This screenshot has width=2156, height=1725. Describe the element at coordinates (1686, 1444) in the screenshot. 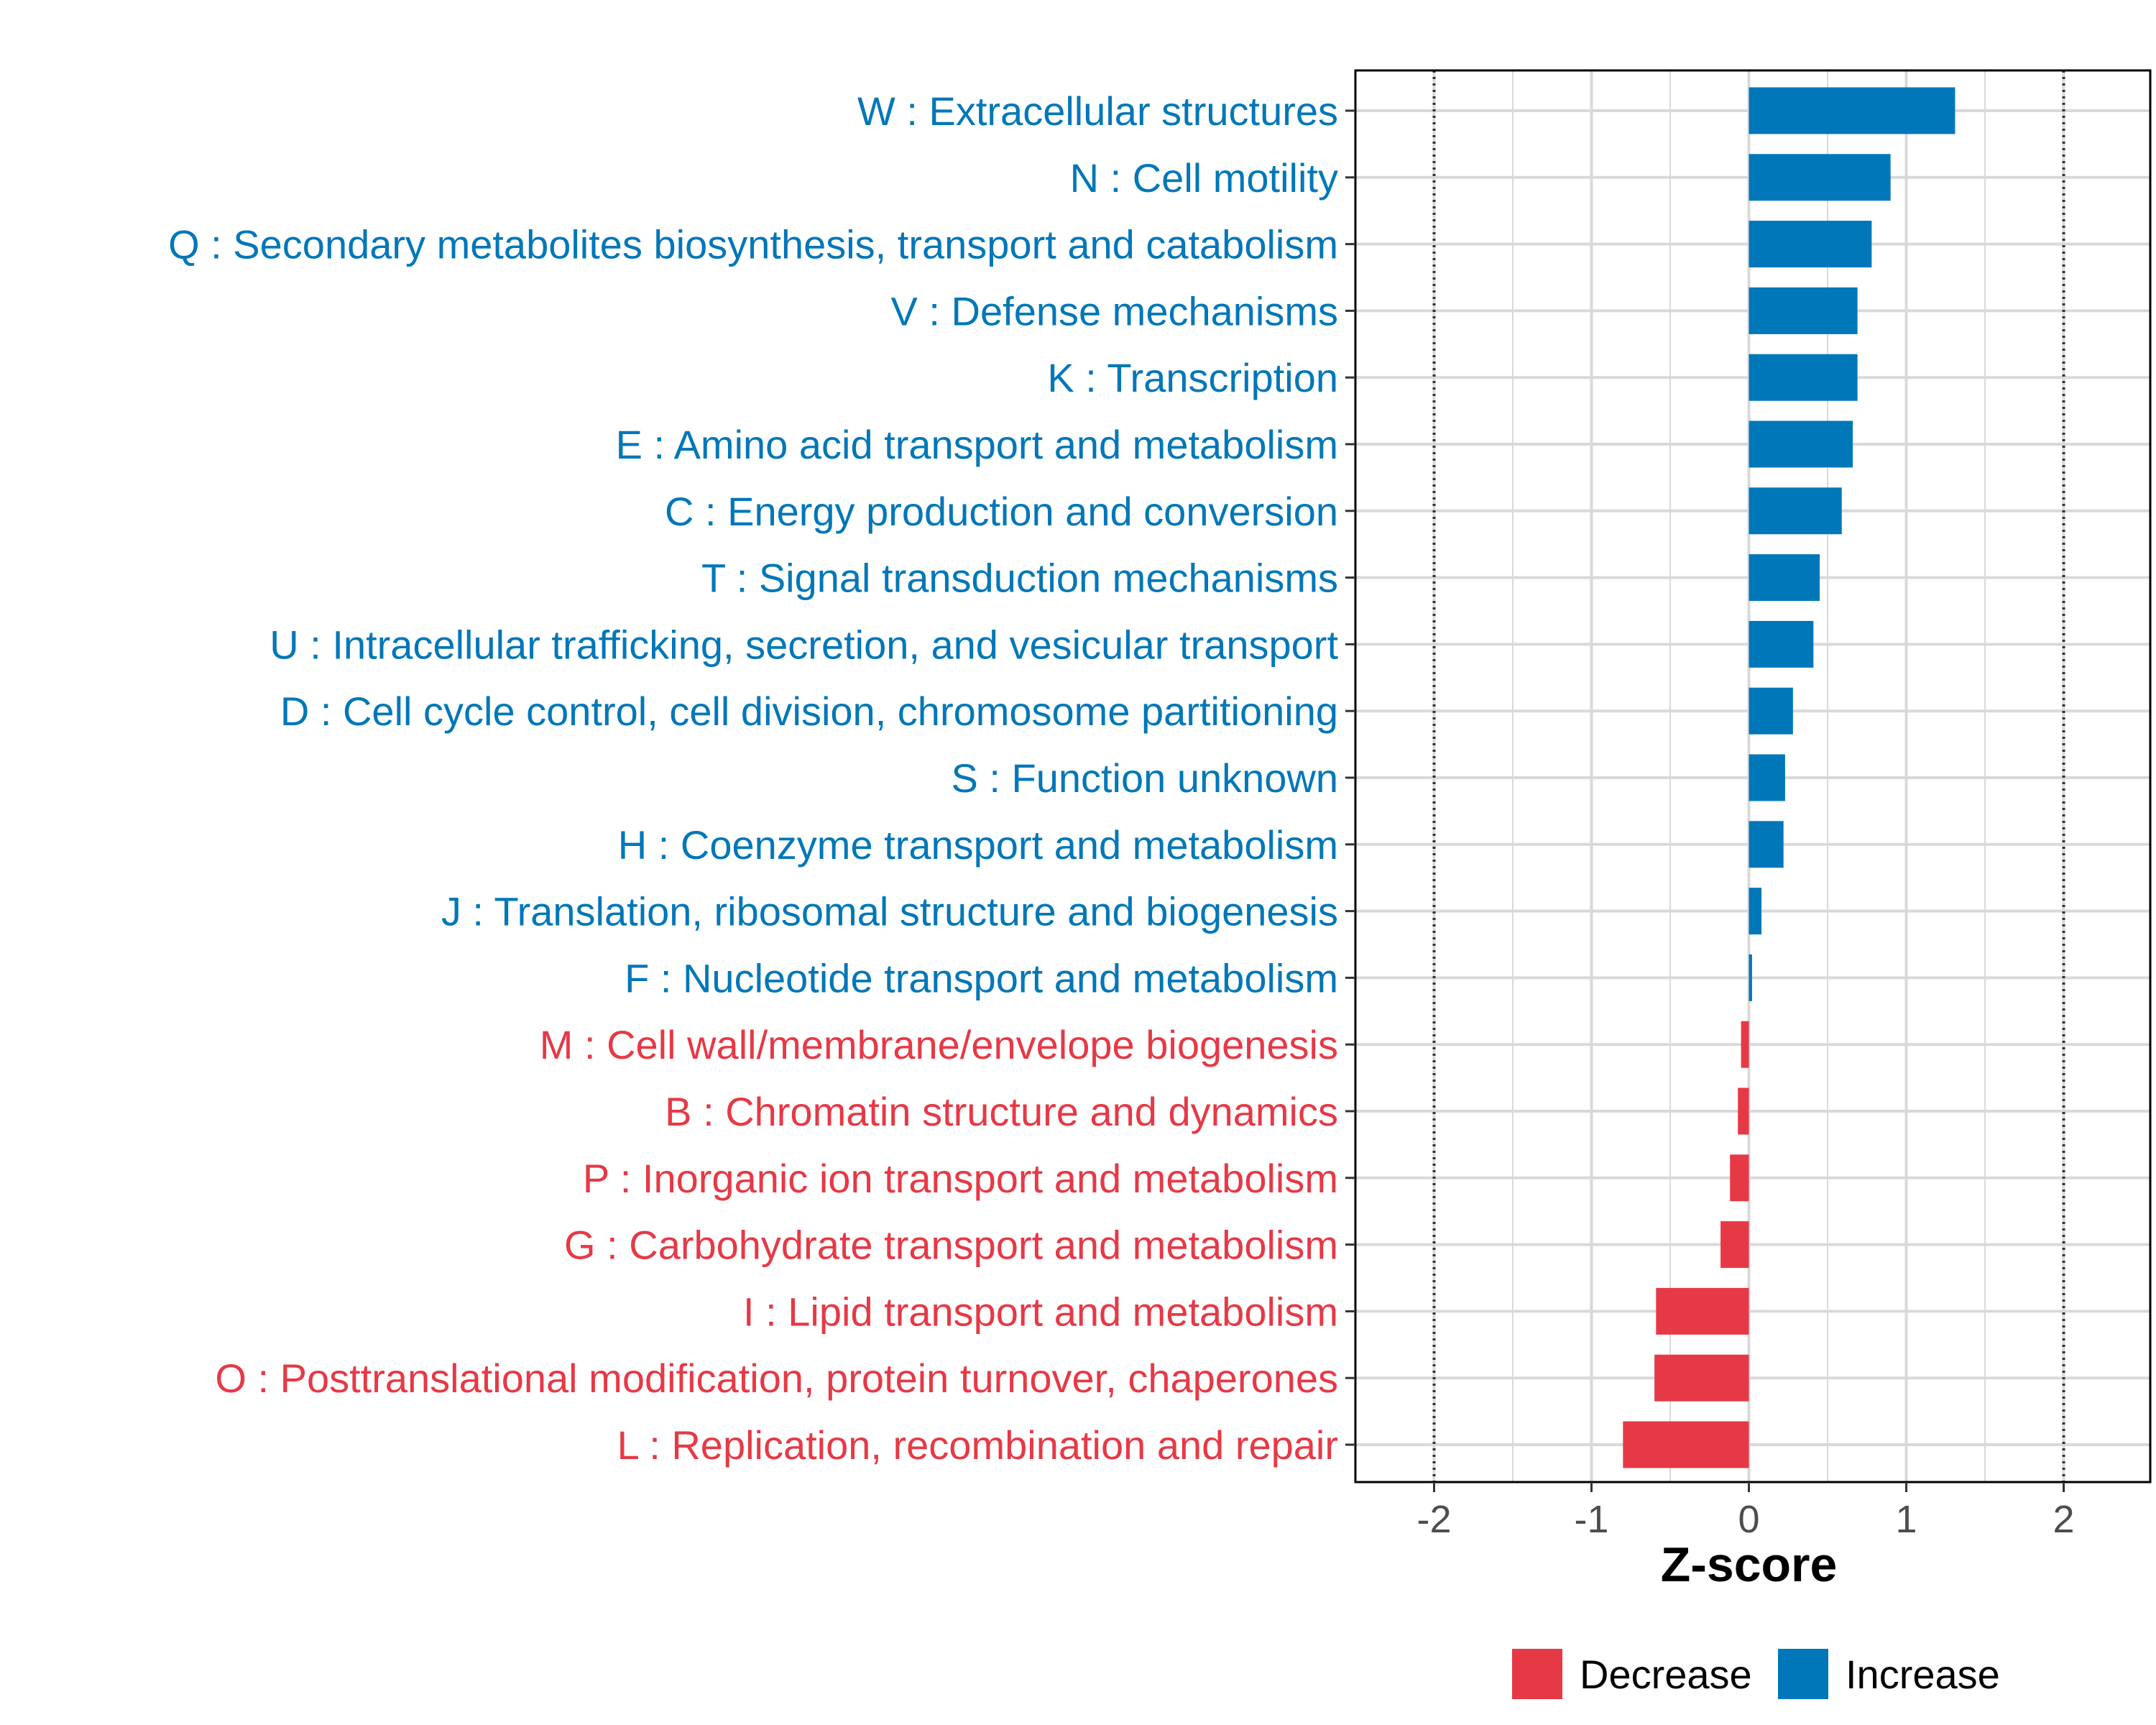

I see `bar-l` at that location.